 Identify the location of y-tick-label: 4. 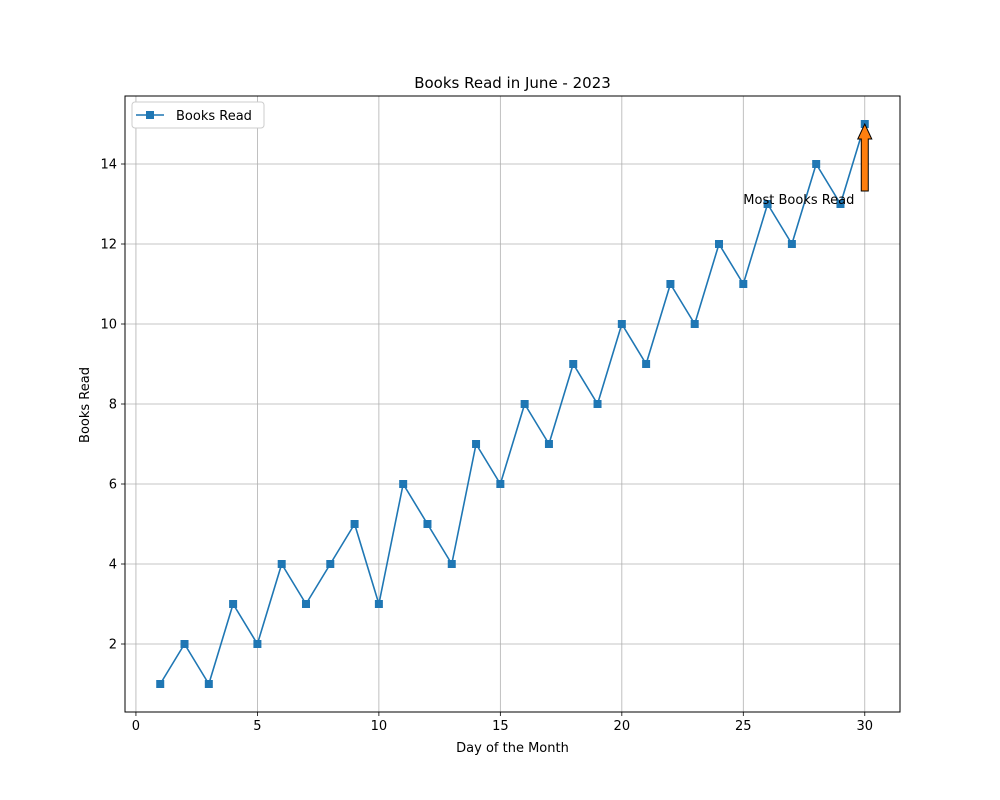
(113, 565).